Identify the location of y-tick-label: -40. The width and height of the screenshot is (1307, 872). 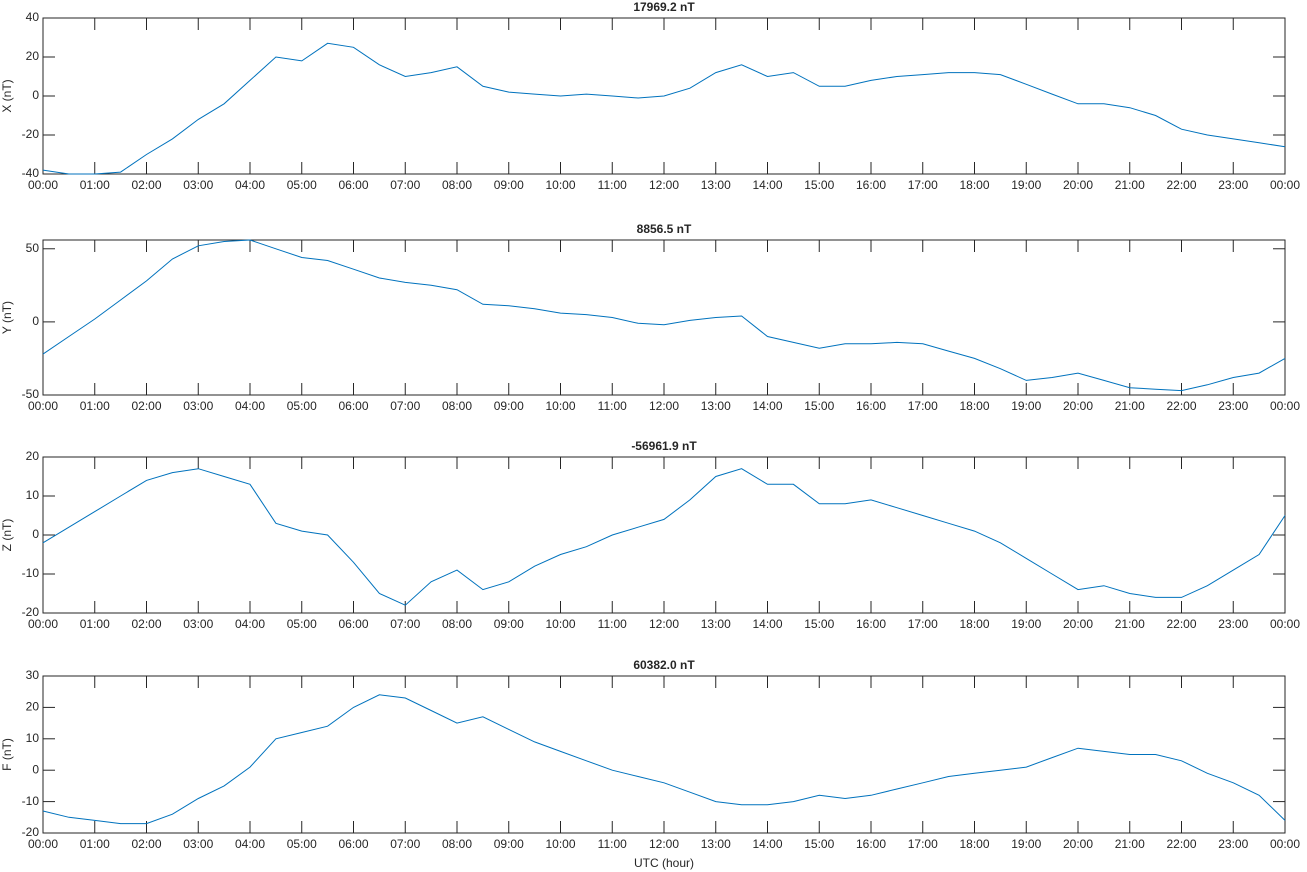
(31, 173).